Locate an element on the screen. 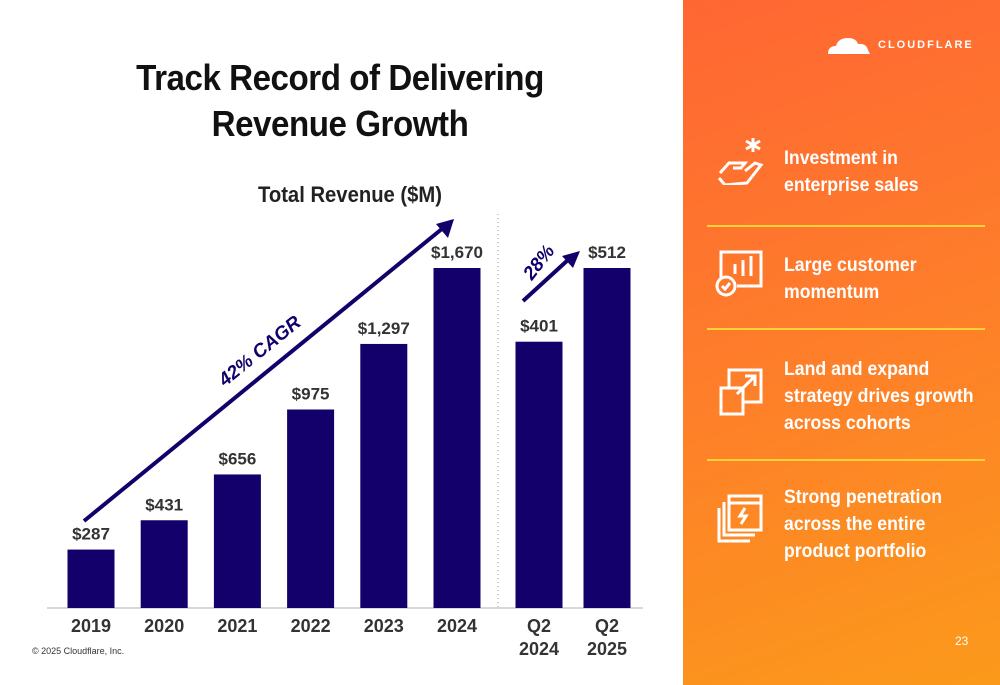 The image size is (1000, 685). data-label: $287 is located at coordinates (91, 534).